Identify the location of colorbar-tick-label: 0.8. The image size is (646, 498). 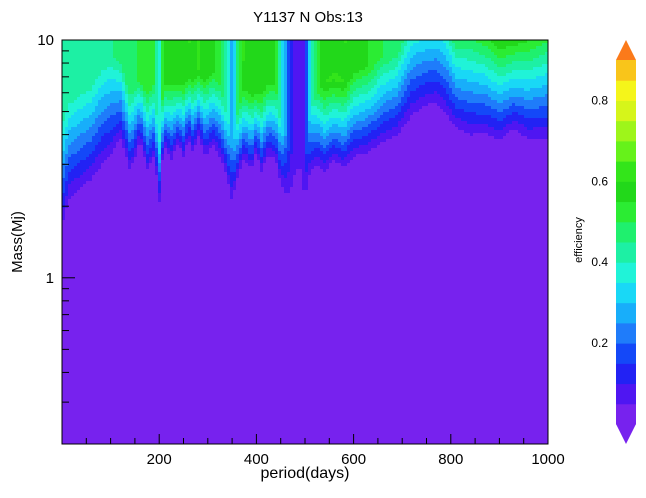
(599, 100).